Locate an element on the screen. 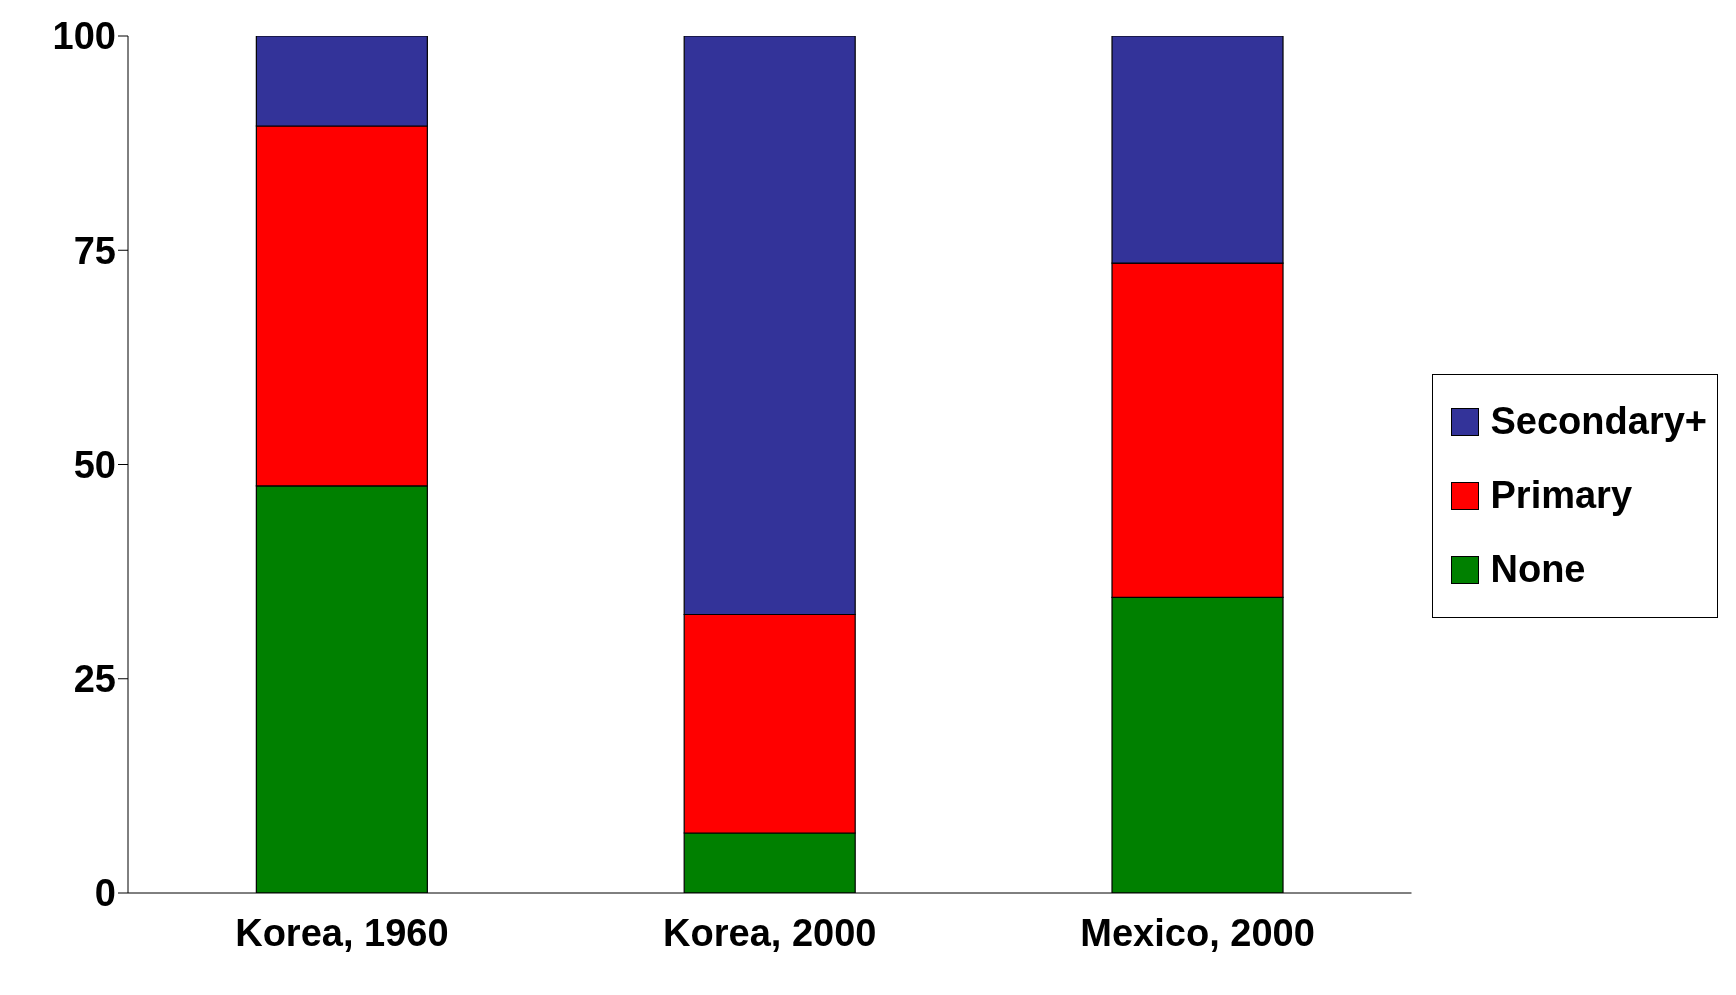  y-tick-label: 0 is located at coordinates (105, 893).